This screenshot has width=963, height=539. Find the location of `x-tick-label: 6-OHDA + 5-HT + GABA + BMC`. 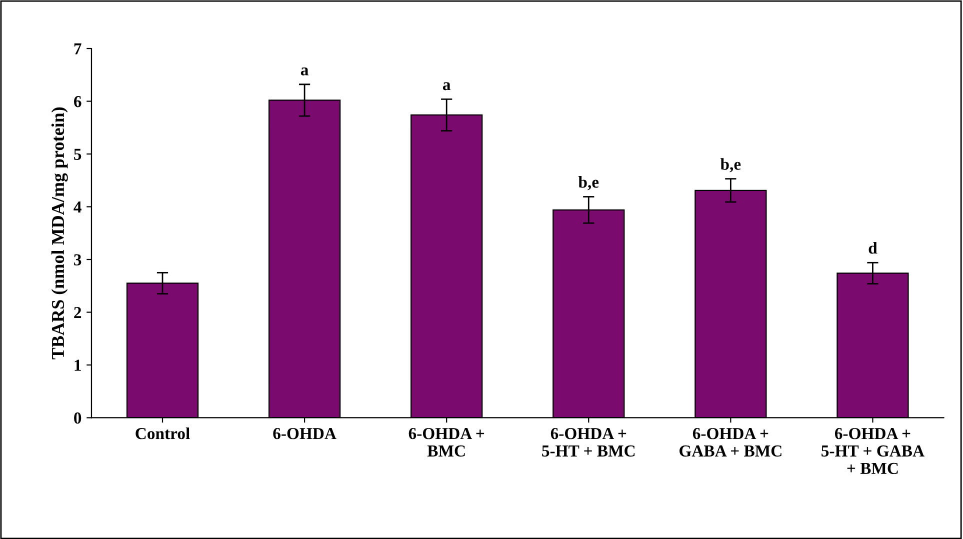

x-tick-label: 6-OHDA + 5-HT + GABA + BMC is located at coordinates (873, 451).